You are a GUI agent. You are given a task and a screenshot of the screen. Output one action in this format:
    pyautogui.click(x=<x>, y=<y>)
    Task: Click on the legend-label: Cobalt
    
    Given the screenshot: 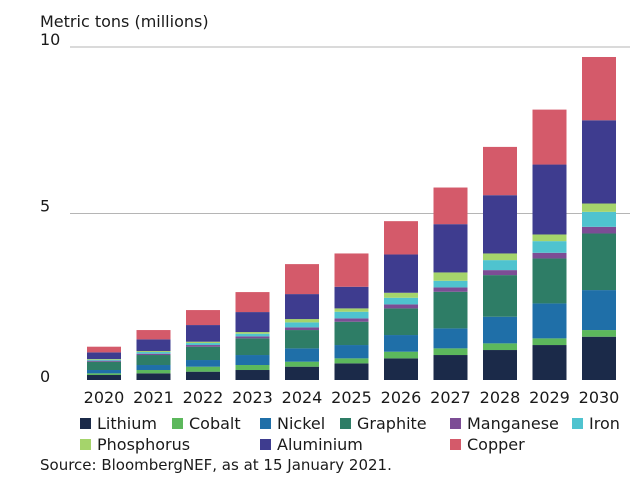 What is the action you would take?
    pyautogui.click(x=215, y=423)
    